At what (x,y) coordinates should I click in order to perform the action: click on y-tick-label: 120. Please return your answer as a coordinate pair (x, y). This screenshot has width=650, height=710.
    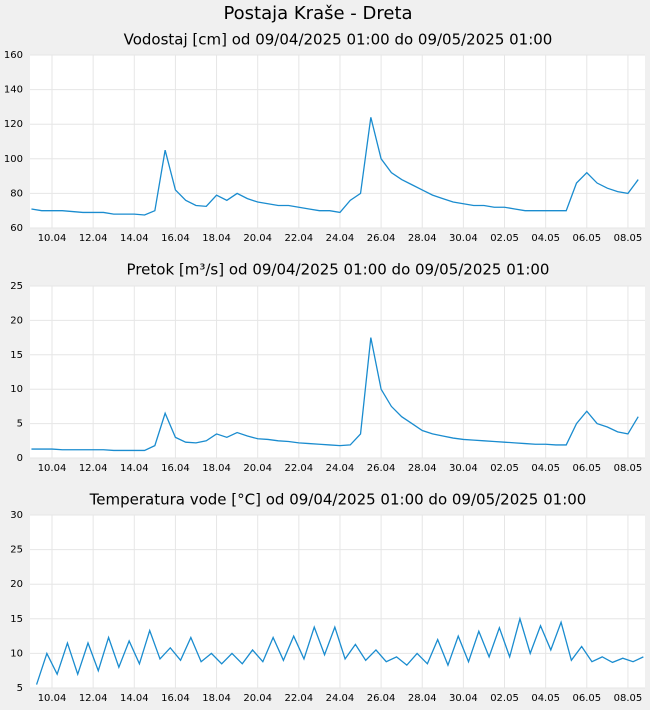
    Looking at the image, I should click on (13, 124).